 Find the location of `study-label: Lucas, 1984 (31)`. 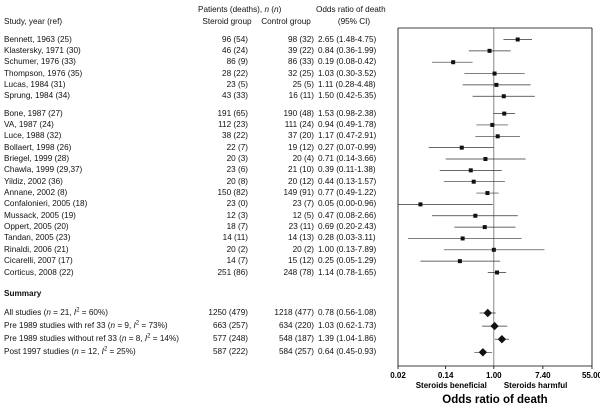

study-label: Lucas, 1984 (31) is located at coordinates (35, 84).